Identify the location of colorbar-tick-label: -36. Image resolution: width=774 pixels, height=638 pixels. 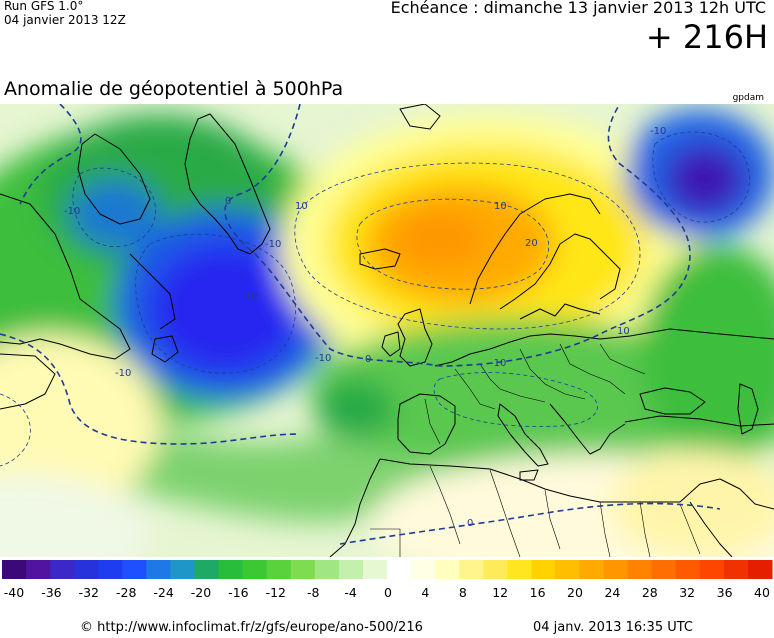
(51, 592).